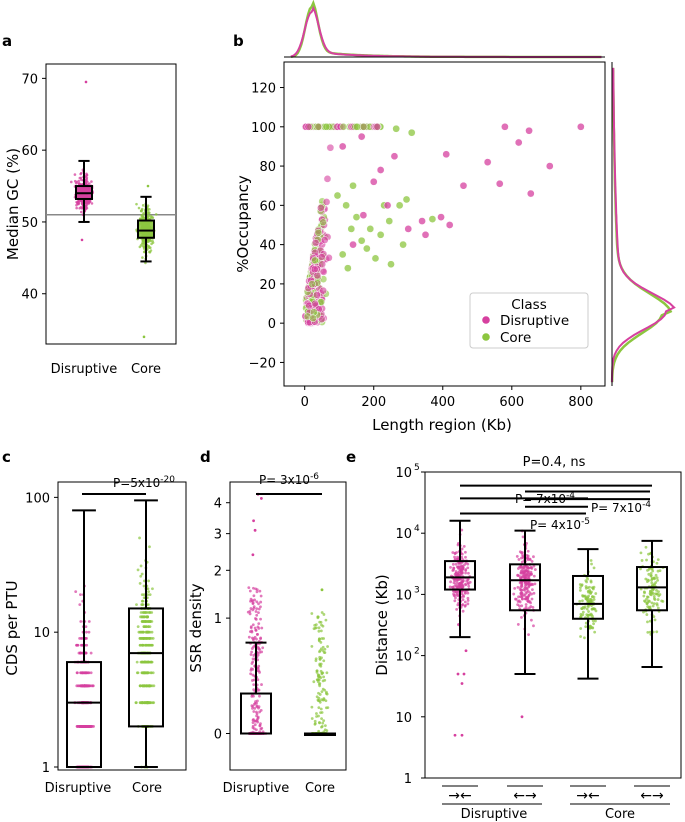  I want to click on panel-b-point-full, so click(326, 126).